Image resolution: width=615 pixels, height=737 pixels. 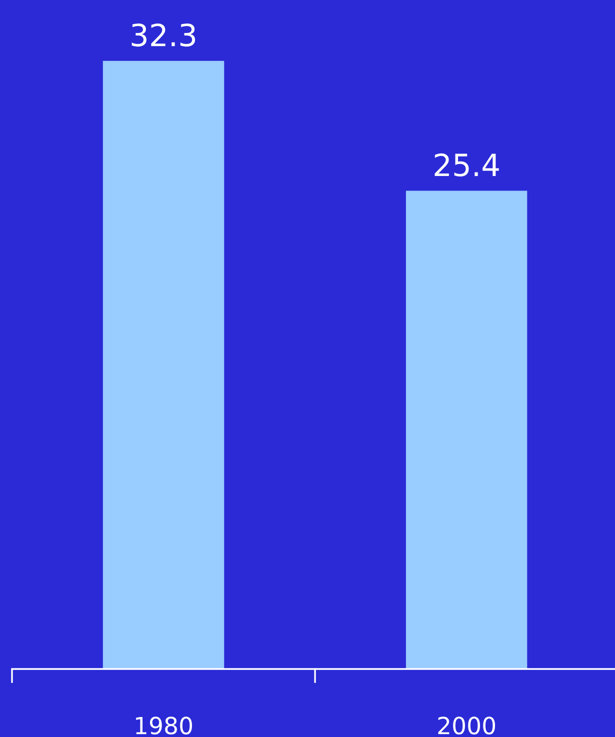 I want to click on data-label: 32.3, so click(x=164, y=35).